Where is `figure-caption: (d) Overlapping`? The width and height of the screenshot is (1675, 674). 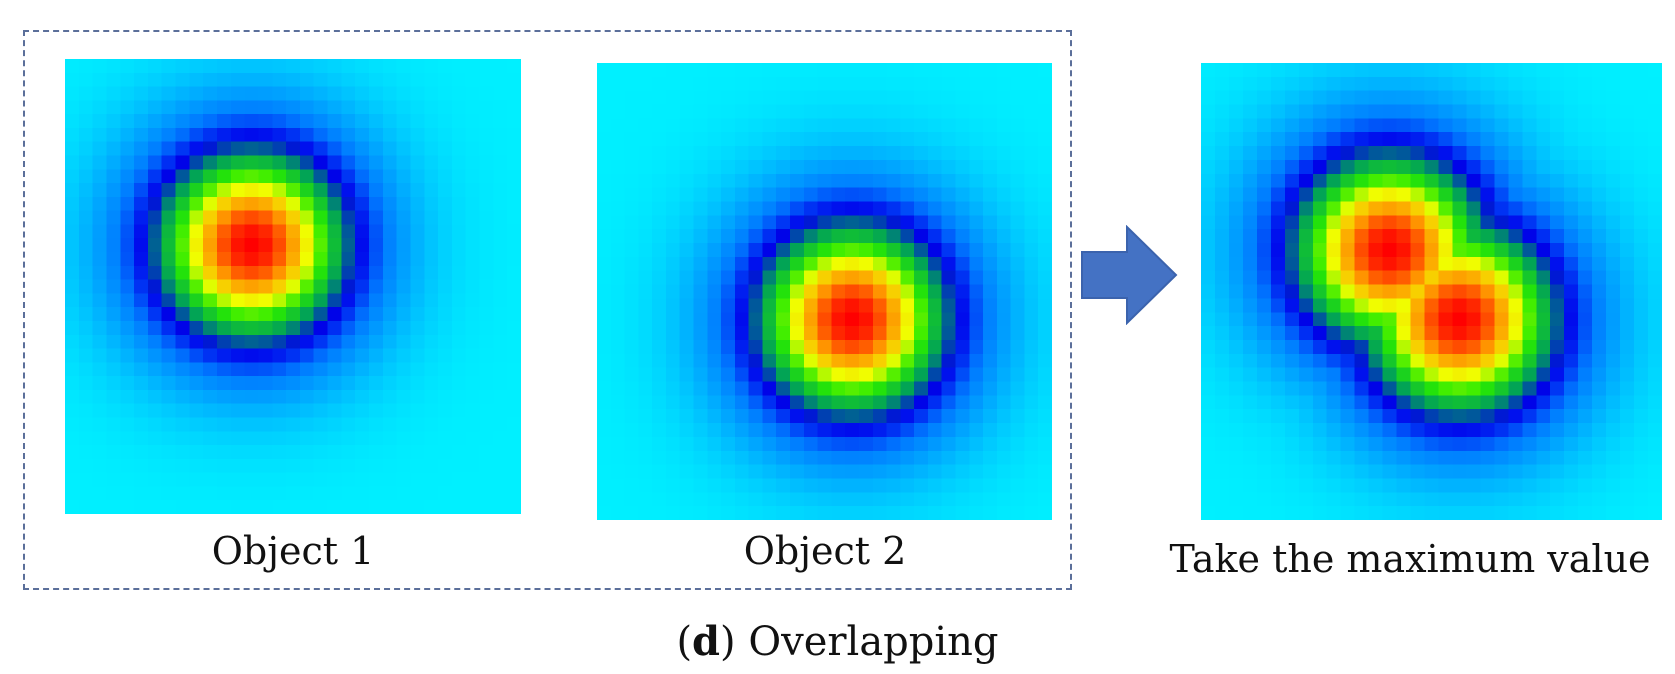
figure-caption: (d) Overlapping is located at coordinates (837, 641).